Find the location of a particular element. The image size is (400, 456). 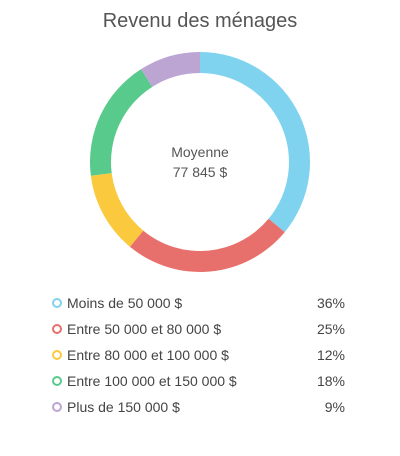

legend-value: 25% is located at coordinates (330, 329).